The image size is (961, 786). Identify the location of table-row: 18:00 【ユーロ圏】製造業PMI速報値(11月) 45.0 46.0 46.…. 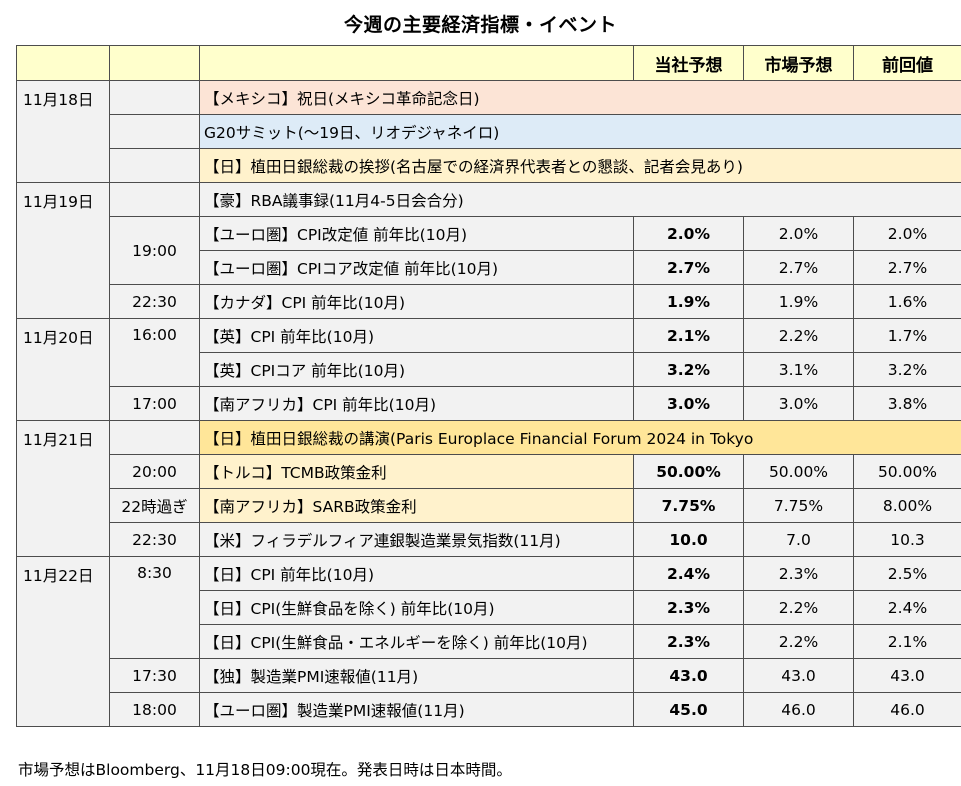
(489, 709).